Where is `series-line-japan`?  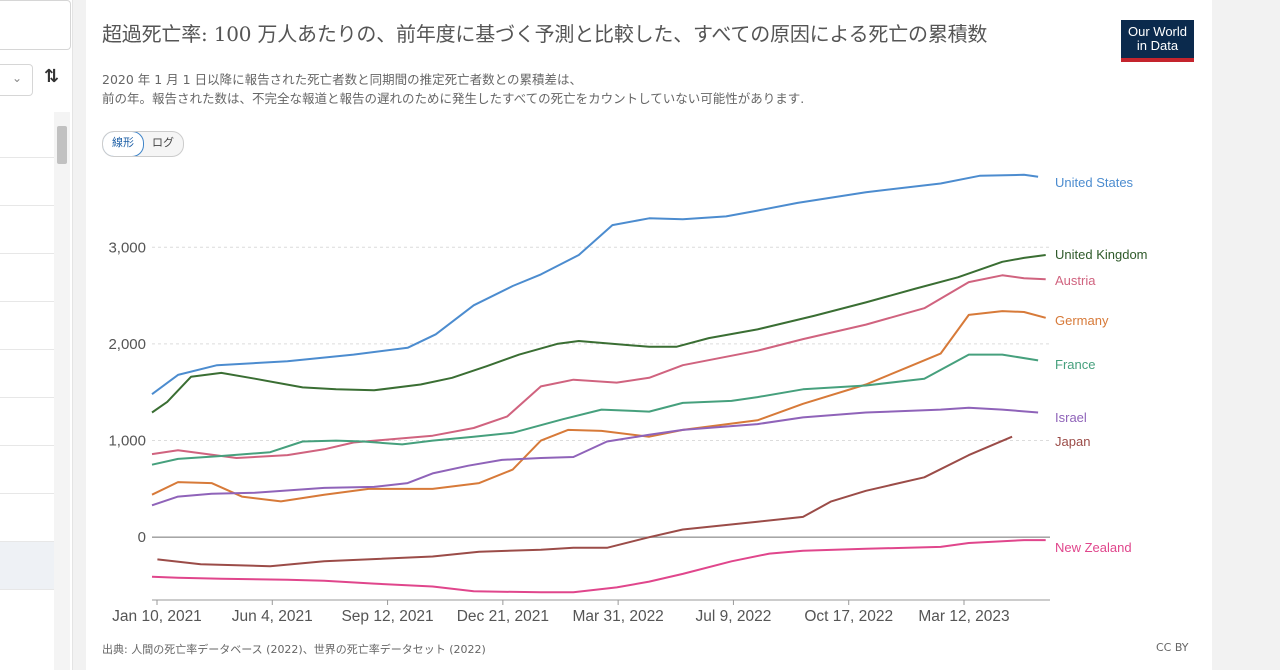 series-line-japan is located at coordinates (585, 501).